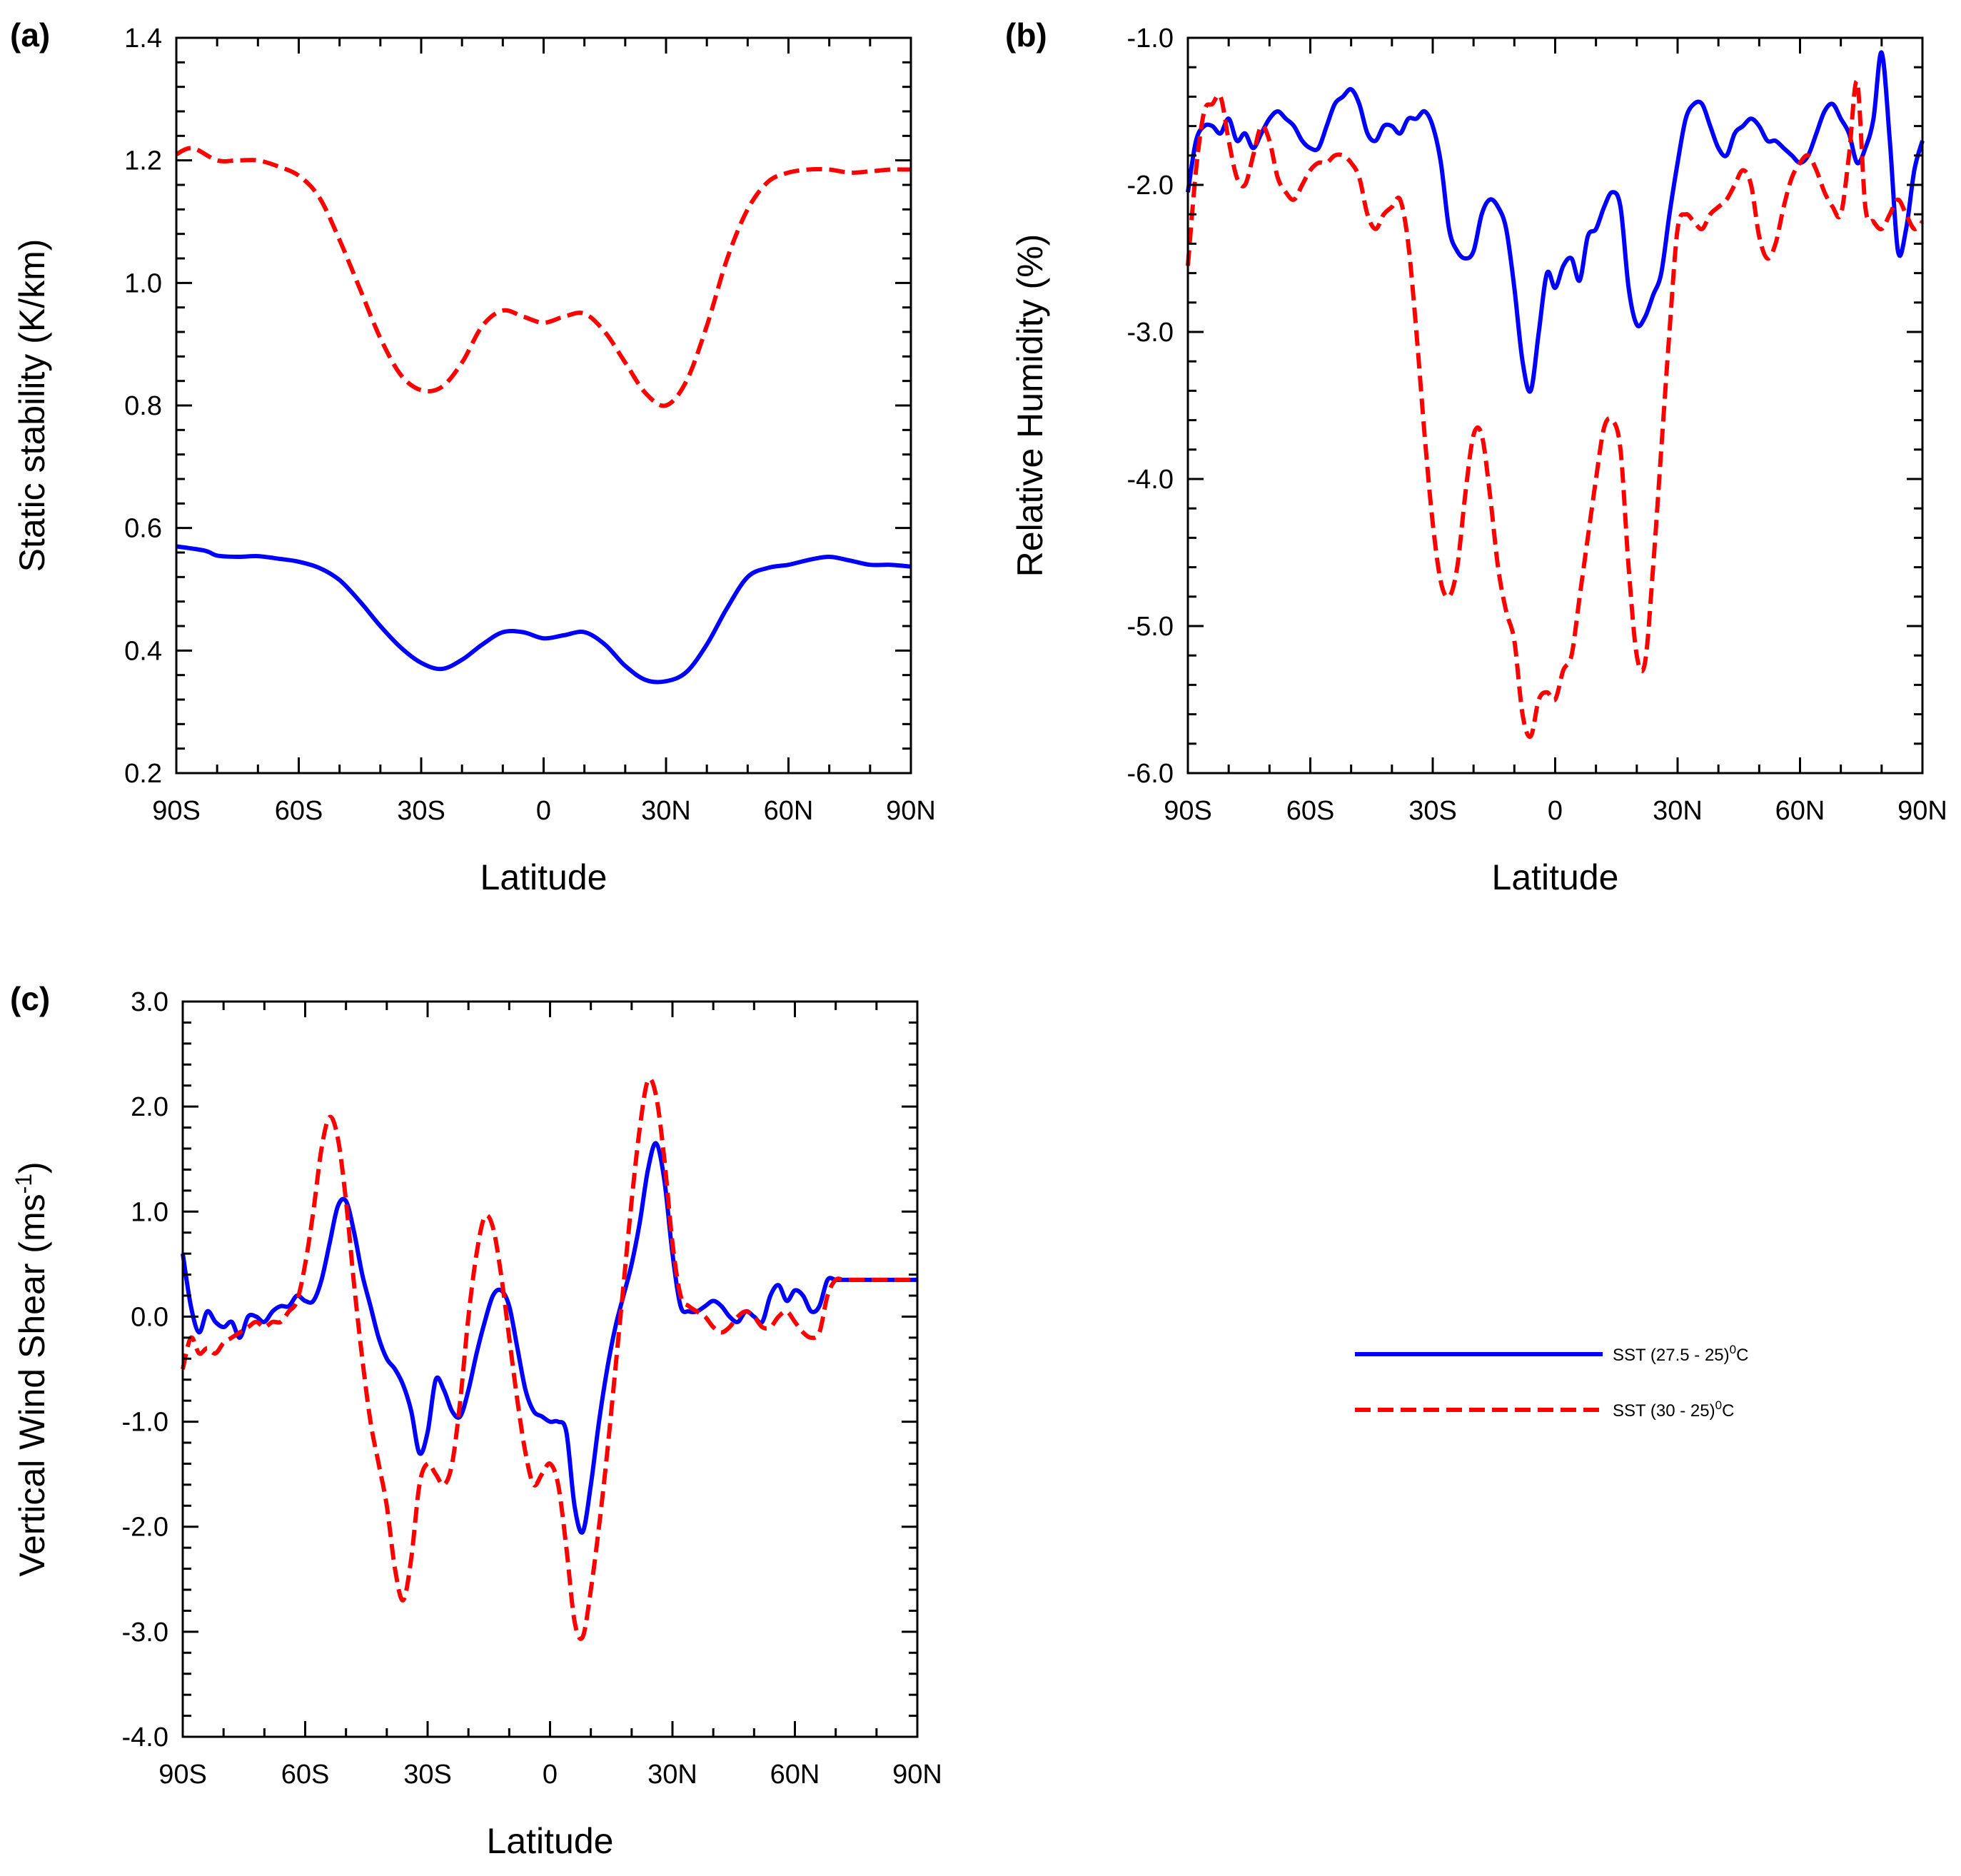 The width and height of the screenshot is (1961, 1876). I want to click on panel-label: (b), so click(1026, 35).